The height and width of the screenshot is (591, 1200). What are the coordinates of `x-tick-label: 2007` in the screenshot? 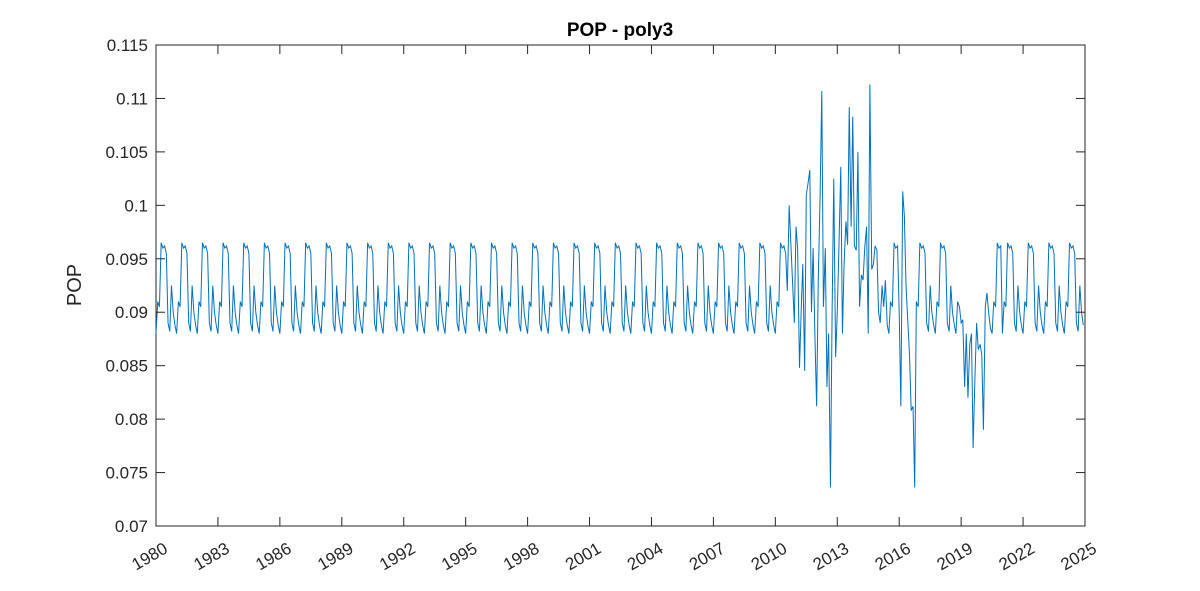 It's located at (707, 556).